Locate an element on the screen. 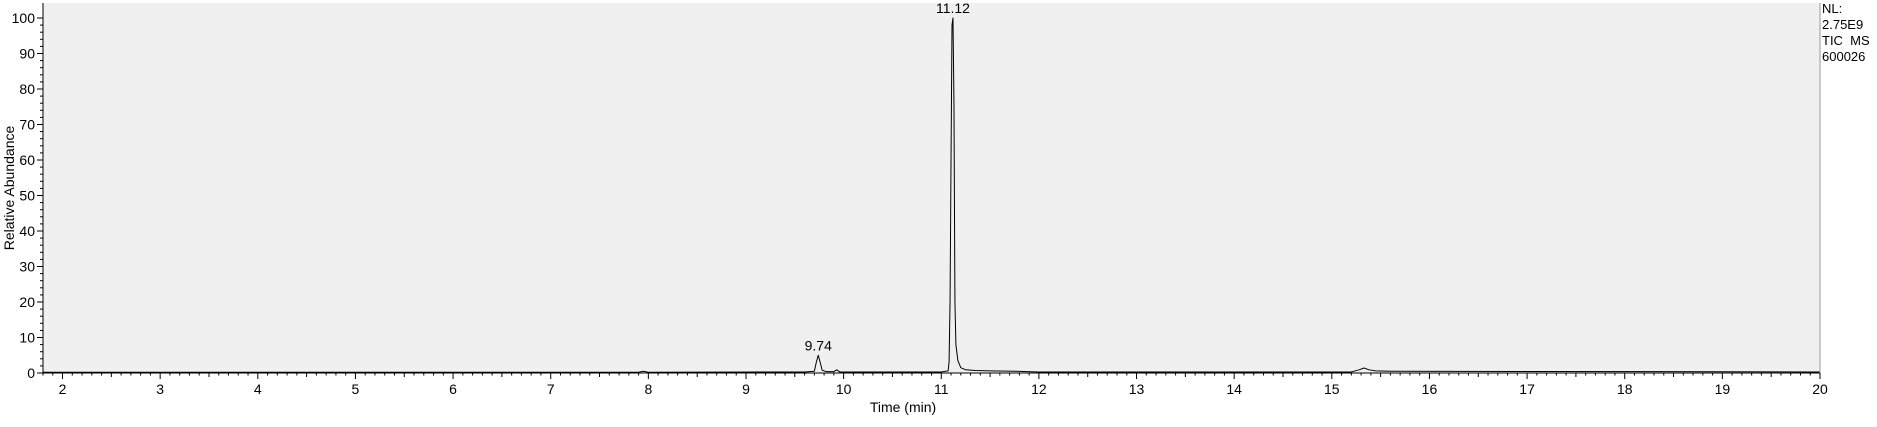  x-tick-label: 2 is located at coordinates (63, 389).